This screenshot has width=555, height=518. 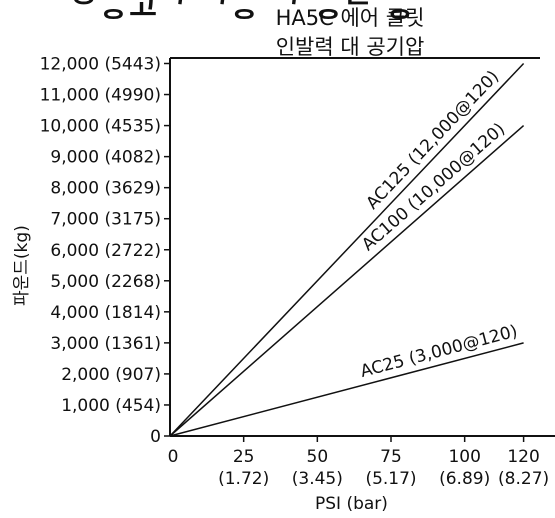 I want to click on y-tick-label: 5,000 (2268), so click(x=105, y=282).